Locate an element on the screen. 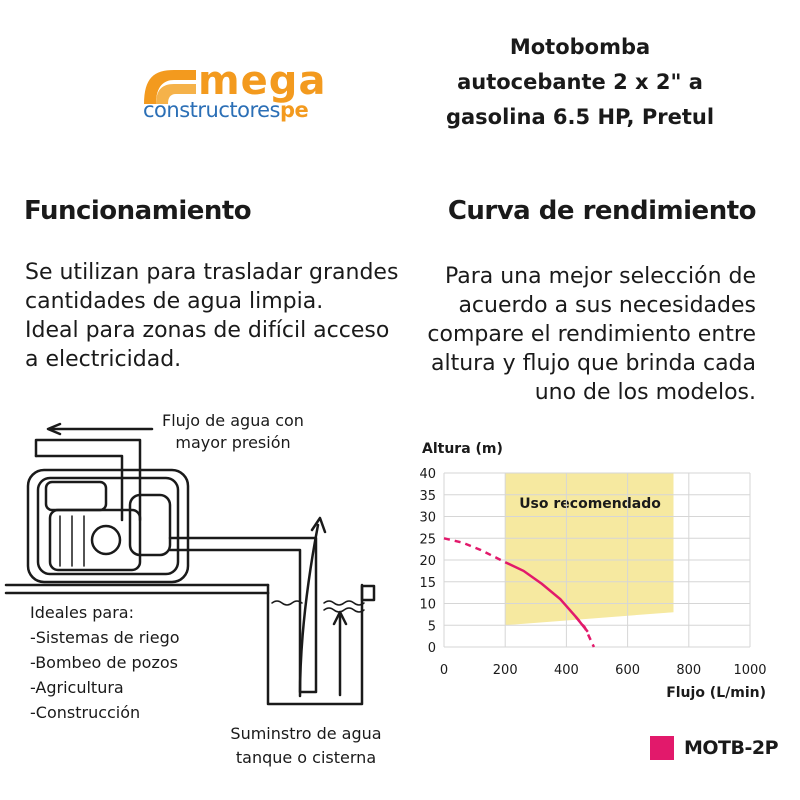 The image size is (800, 800). list-item: -Bombeo de pozos is located at coordinates (104, 662).